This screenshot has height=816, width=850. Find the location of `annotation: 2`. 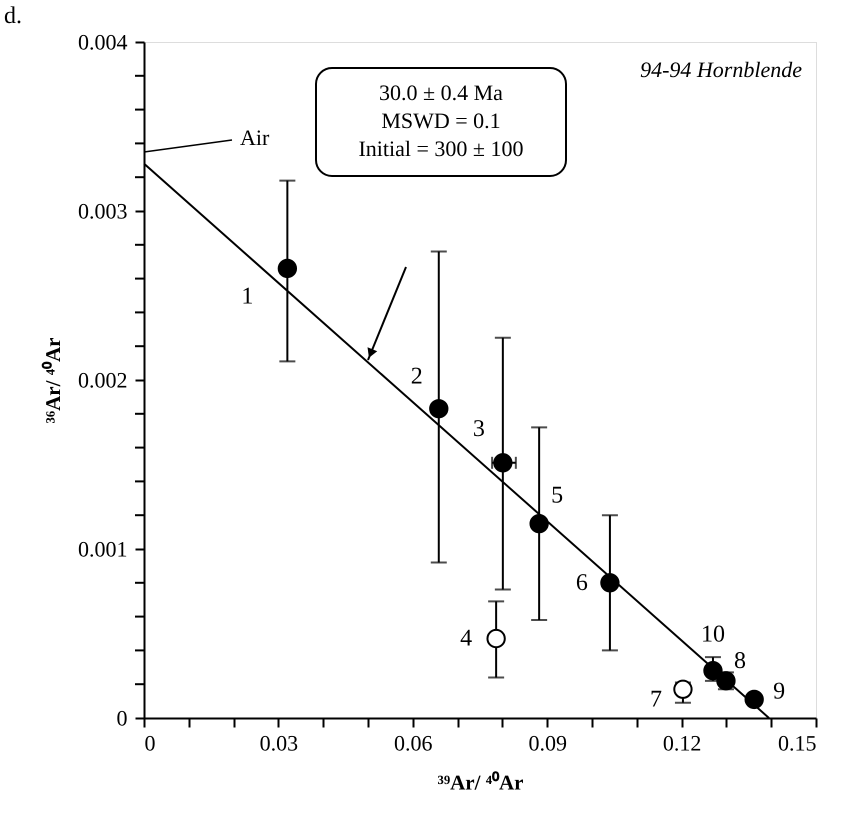

annotation: 2 is located at coordinates (416, 377).